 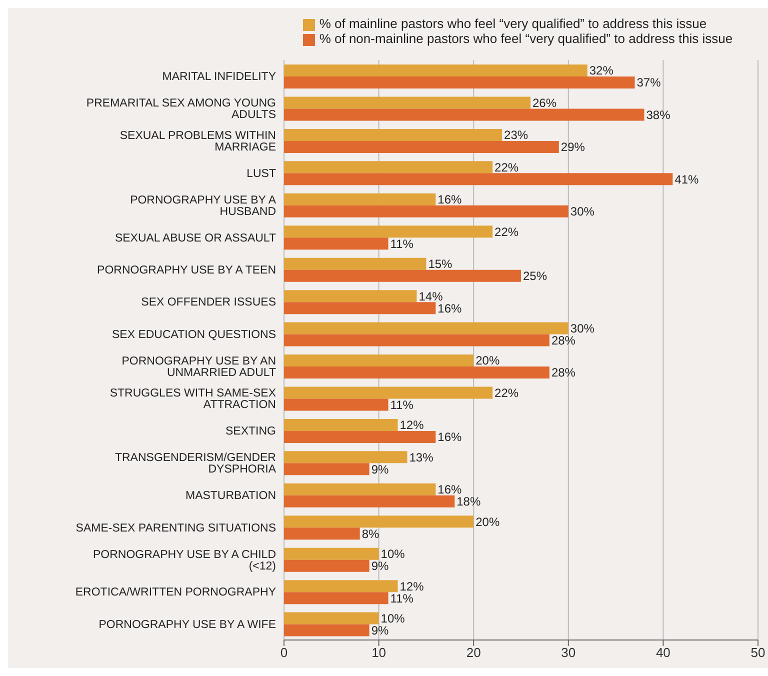 What do you see at coordinates (193, 400) in the screenshot?
I see `y-tick-label: STRUGGLES WITH SAME-SEX ATTRACTION` at bounding box center [193, 400].